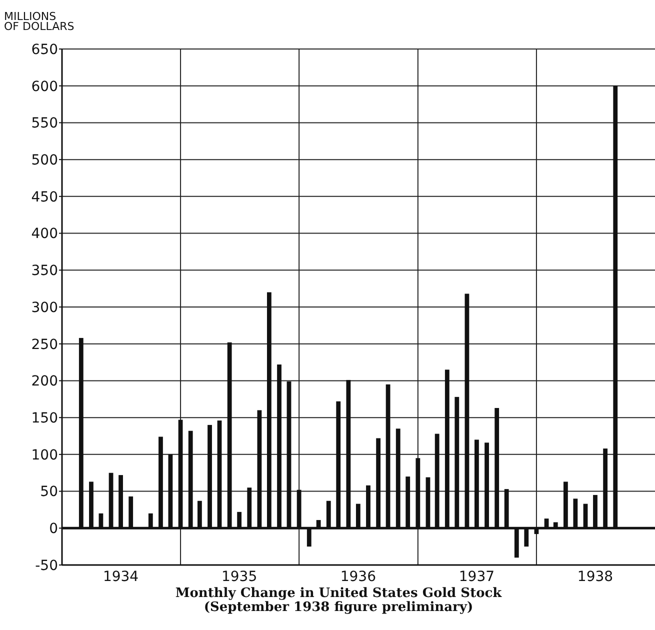 The height and width of the screenshot is (630, 655). Describe the element at coordinates (44, 234) in the screenshot. I see `y-tick-label: 400` at that location.